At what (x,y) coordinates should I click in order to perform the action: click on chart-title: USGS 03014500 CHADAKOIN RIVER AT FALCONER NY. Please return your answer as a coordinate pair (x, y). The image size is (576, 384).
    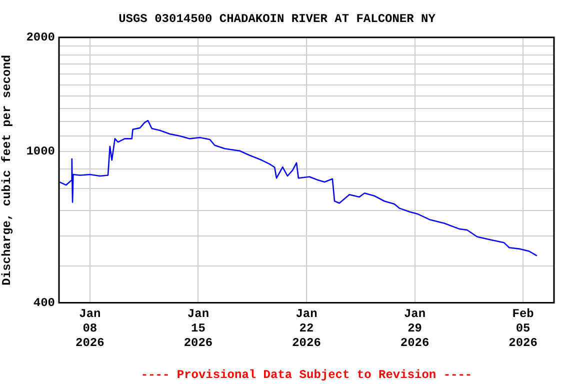
    Looking at the image, I should click on (277, 19).